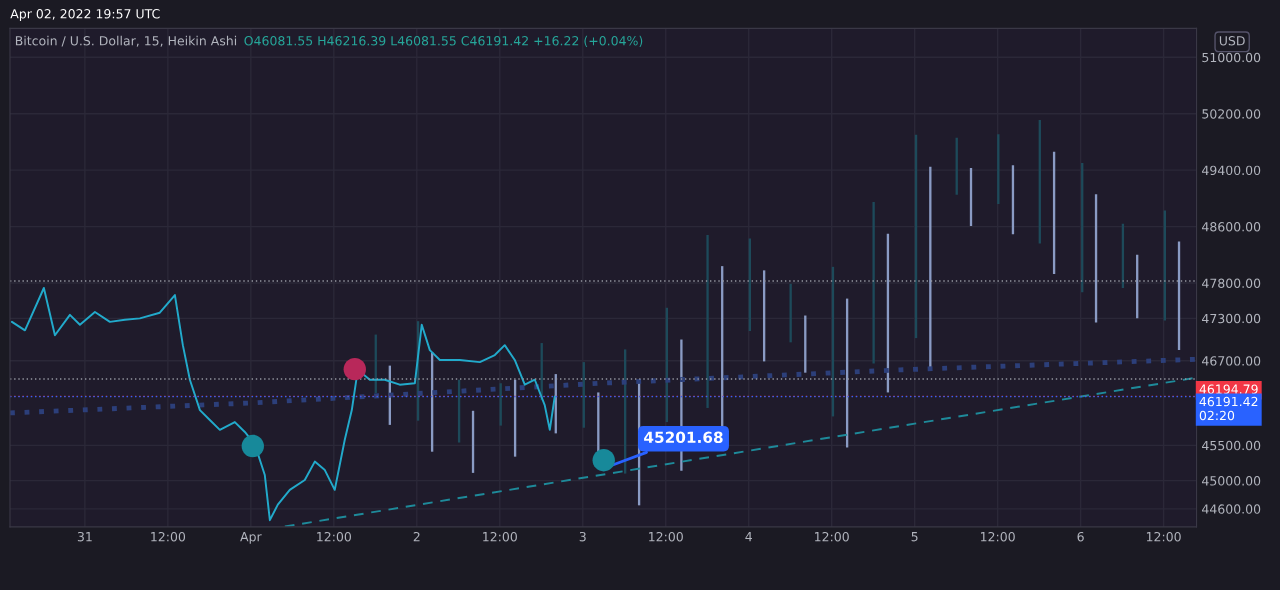 The image size is (1280, 590). Describe the element at coordinates (251, 538) in the screenshot. I see `x-tick-label: Apr` at that location.